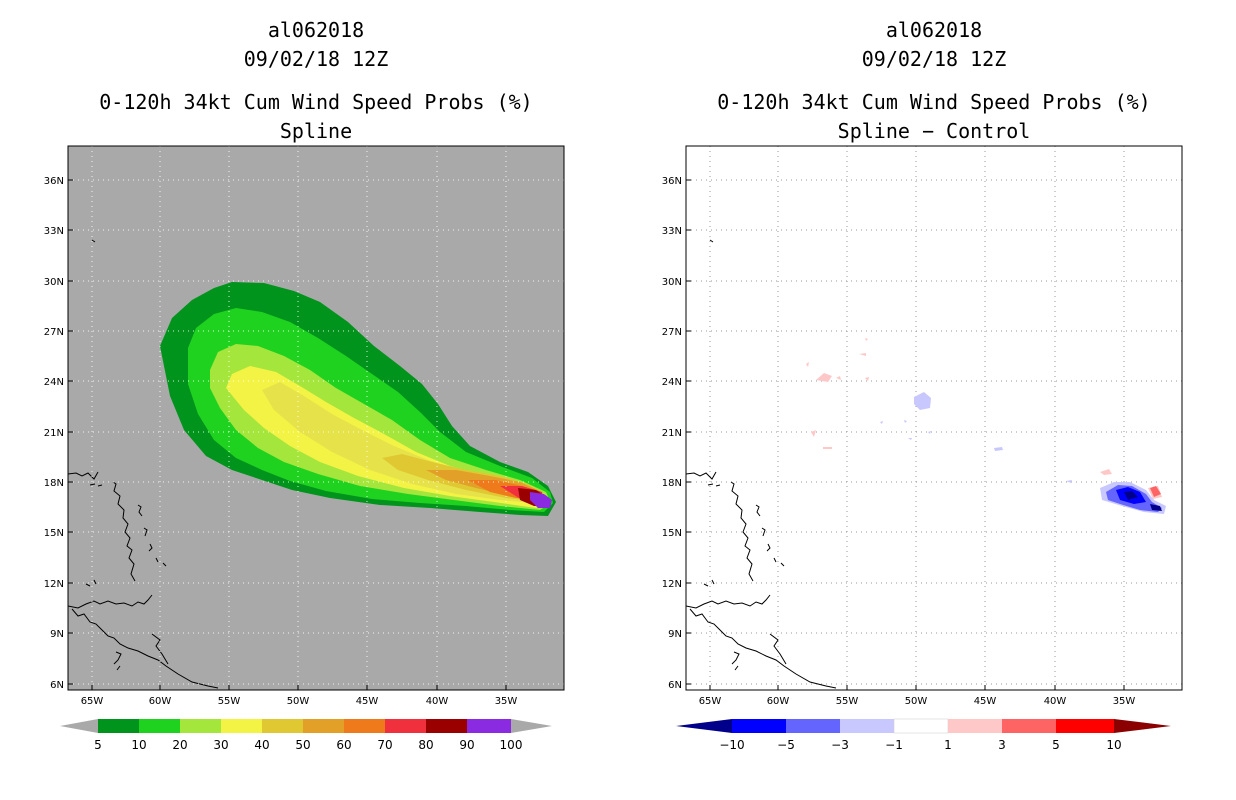 The image size is (1236, 800). I want to click on right-lat-label: 12N, so click(672, 584).